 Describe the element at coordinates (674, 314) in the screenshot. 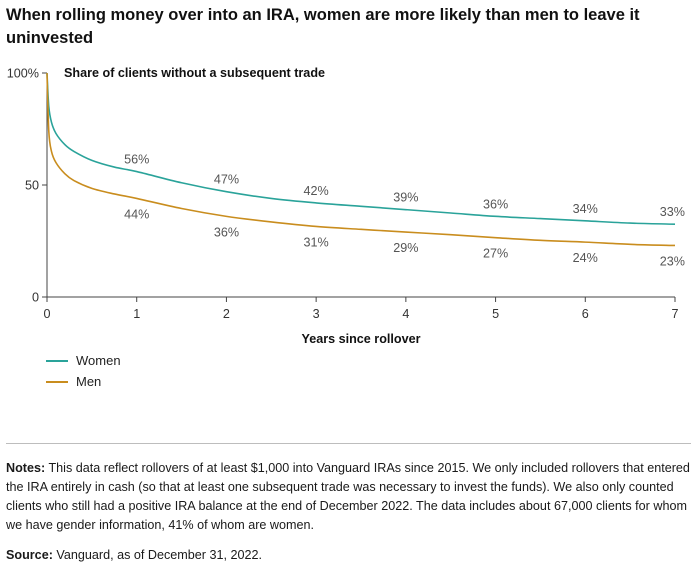

I see `x-tick-label: 7` at that location.